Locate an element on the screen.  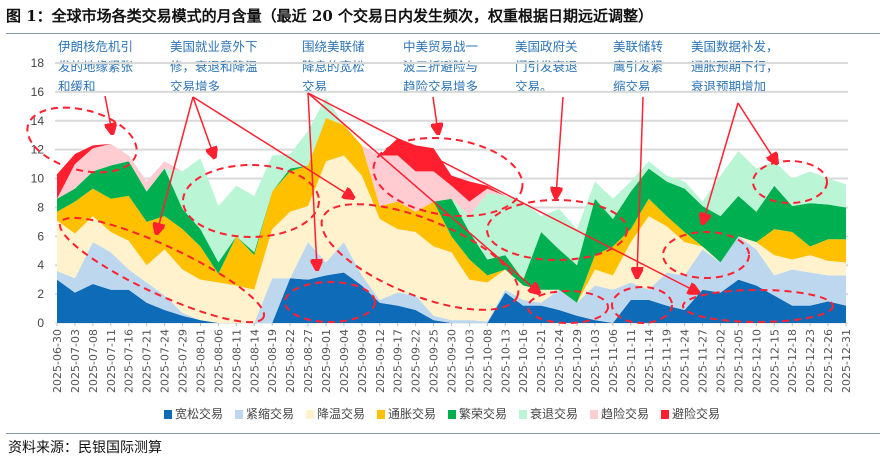
legend-label: 降温交易 is located at coordinates (340, 414).